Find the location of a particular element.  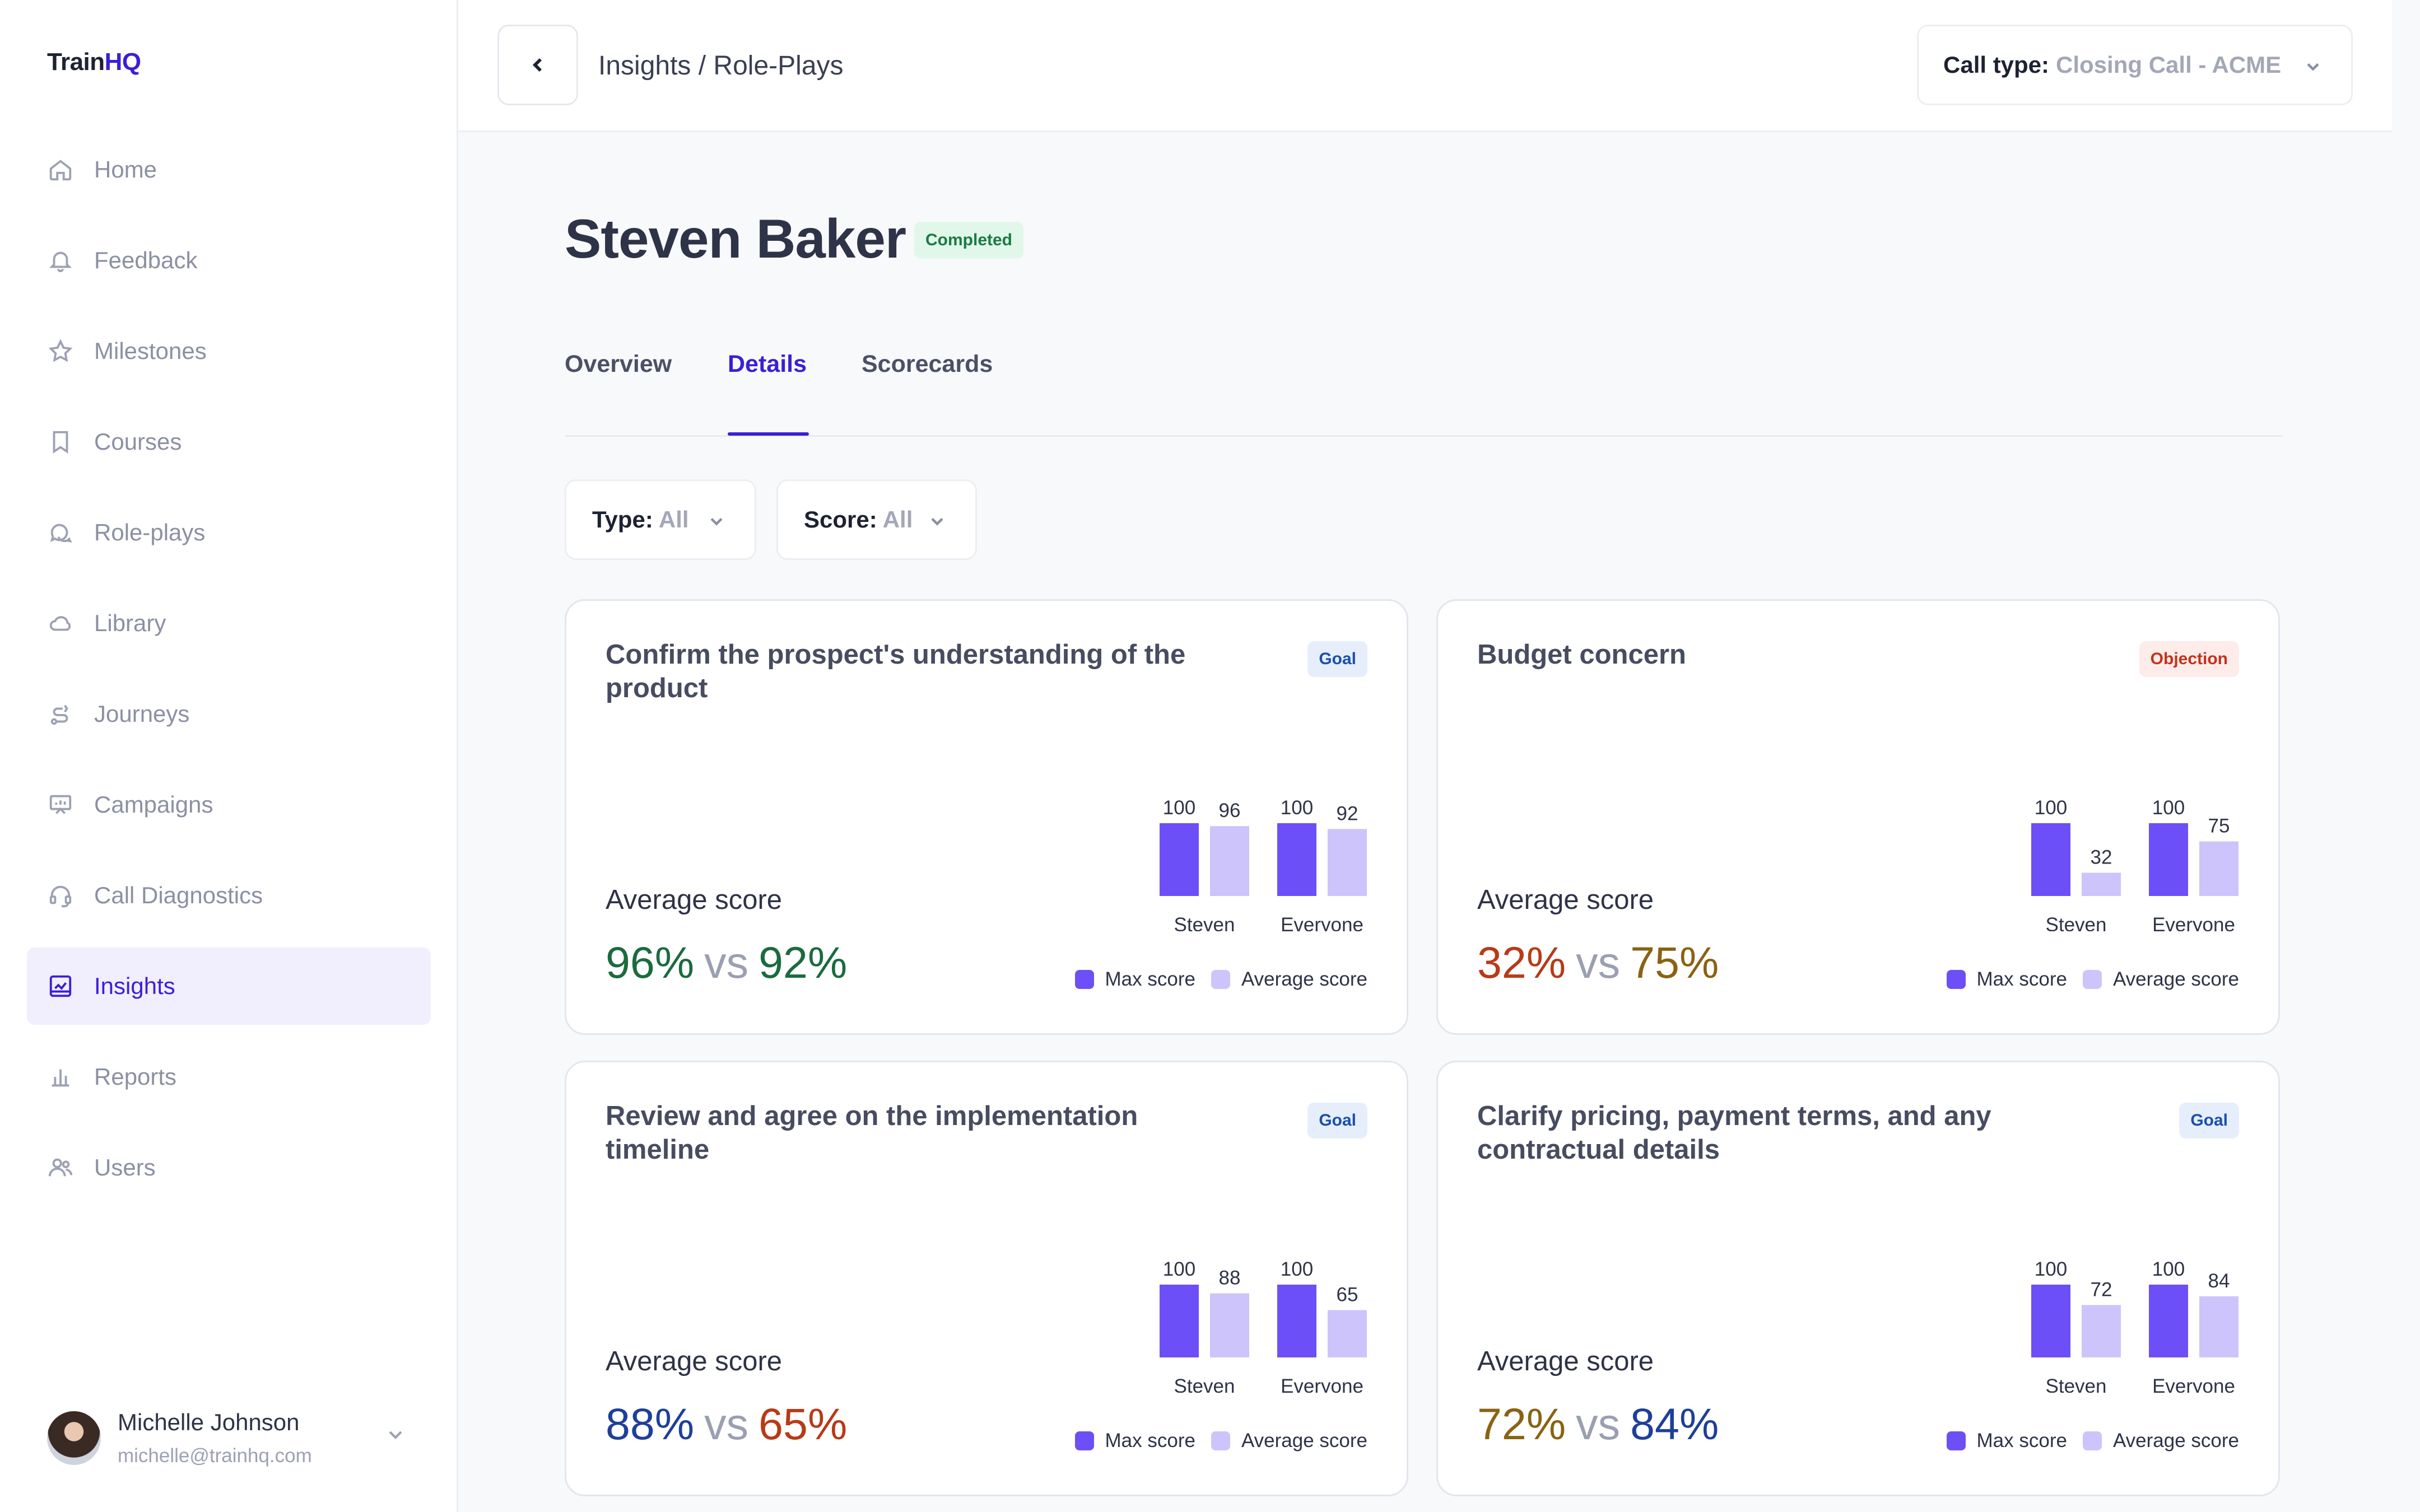

route-icon is located at coordinates (61, 714).